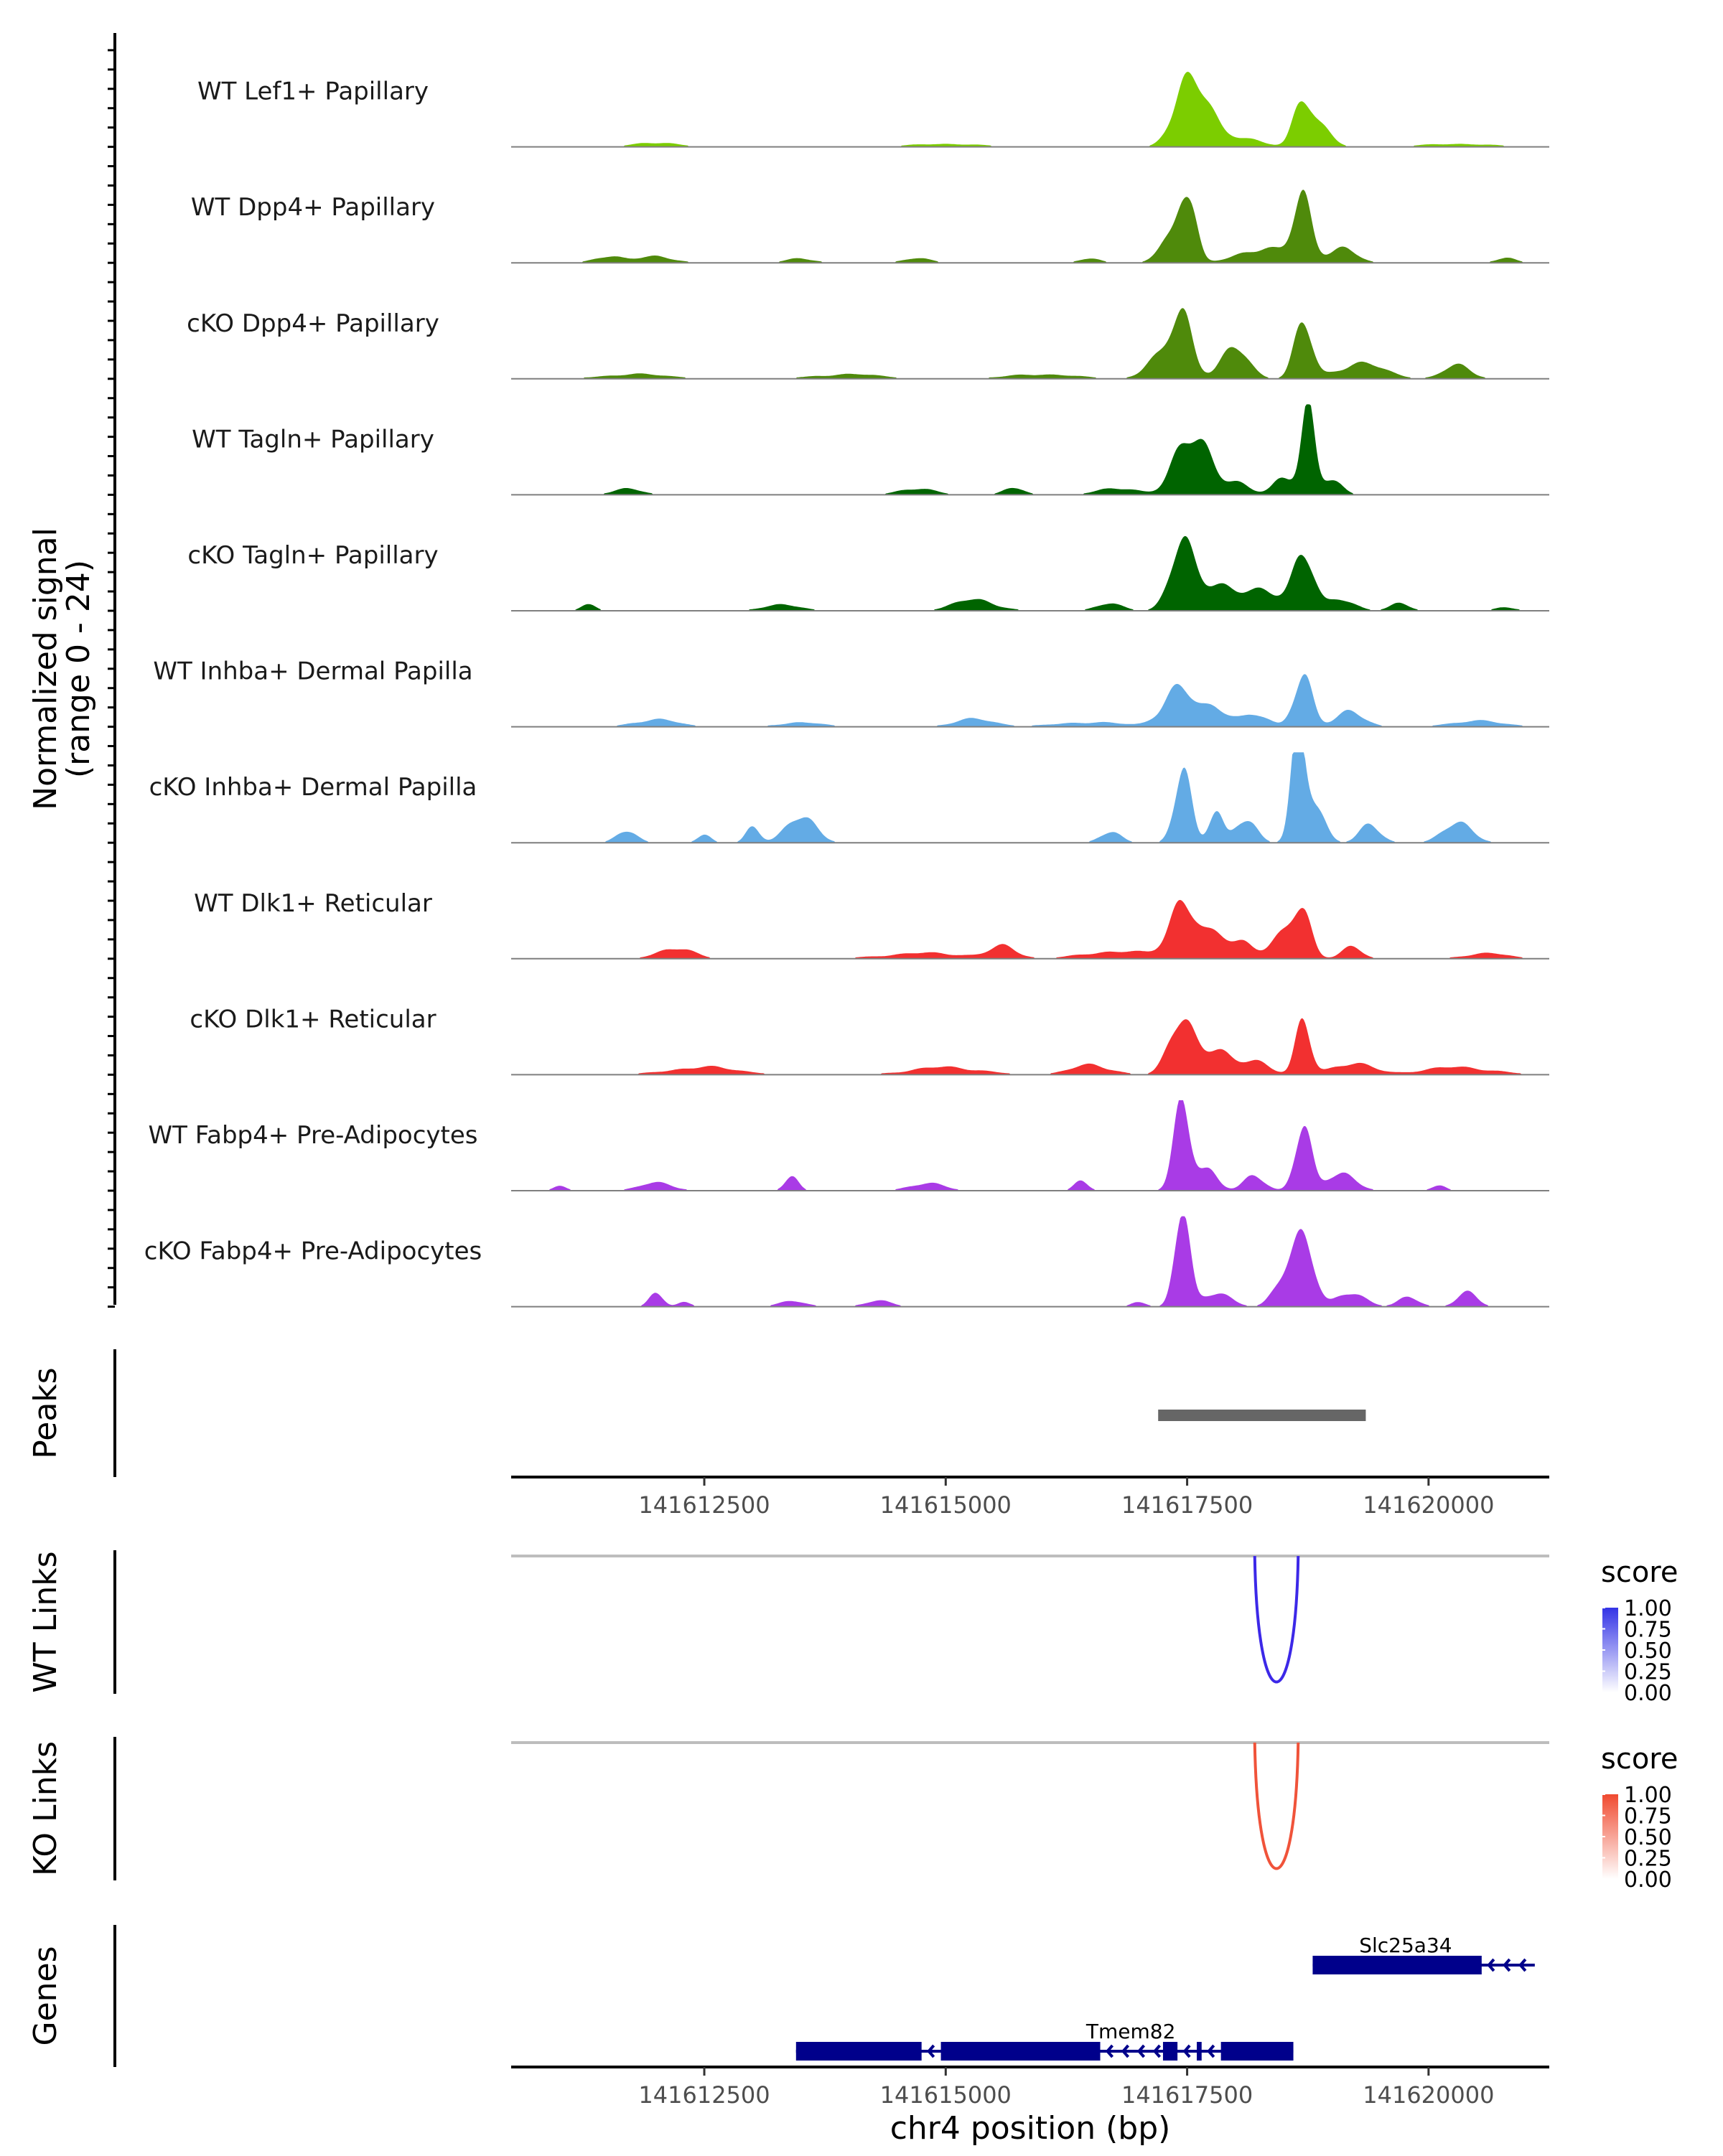 The image size is (1723, 2156). Describe the element at coordinates (1130, 2031) in the screenshot. I see `gene-name-label: Tmem82` at that location.